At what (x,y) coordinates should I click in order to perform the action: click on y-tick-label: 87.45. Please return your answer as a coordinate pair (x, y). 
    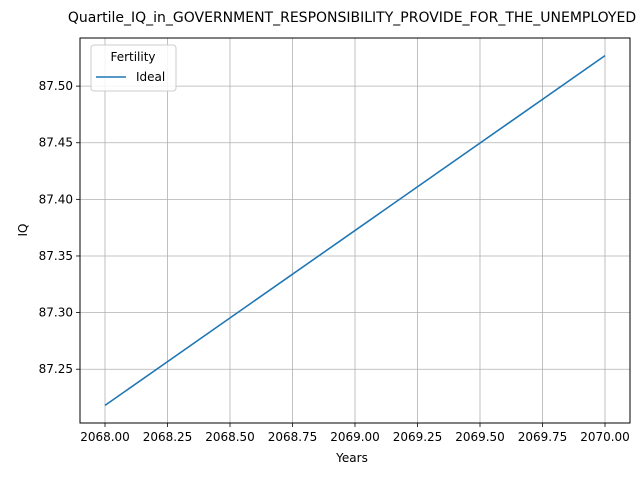
    Looking at the image, I should click on (56, 143).